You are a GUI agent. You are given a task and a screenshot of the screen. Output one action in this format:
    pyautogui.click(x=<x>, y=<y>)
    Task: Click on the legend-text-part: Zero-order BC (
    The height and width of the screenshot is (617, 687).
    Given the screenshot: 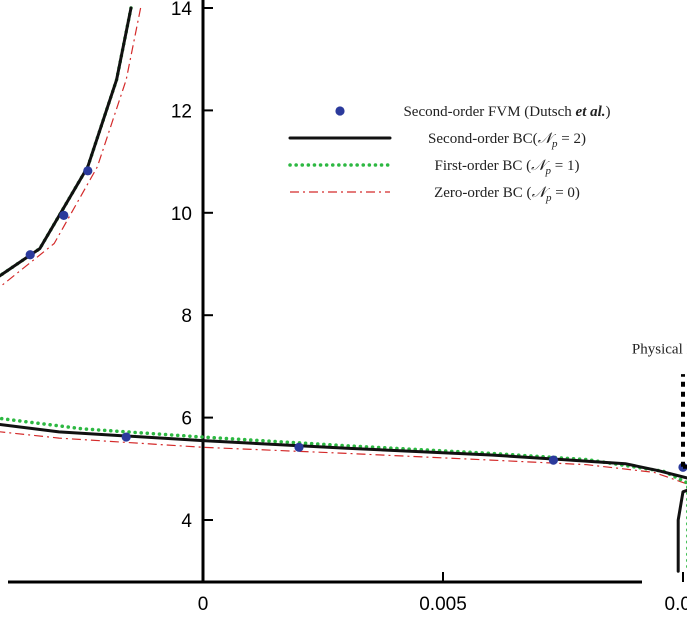 What is the action you would take?
    pyautogui.click(x=482, y=193)
    